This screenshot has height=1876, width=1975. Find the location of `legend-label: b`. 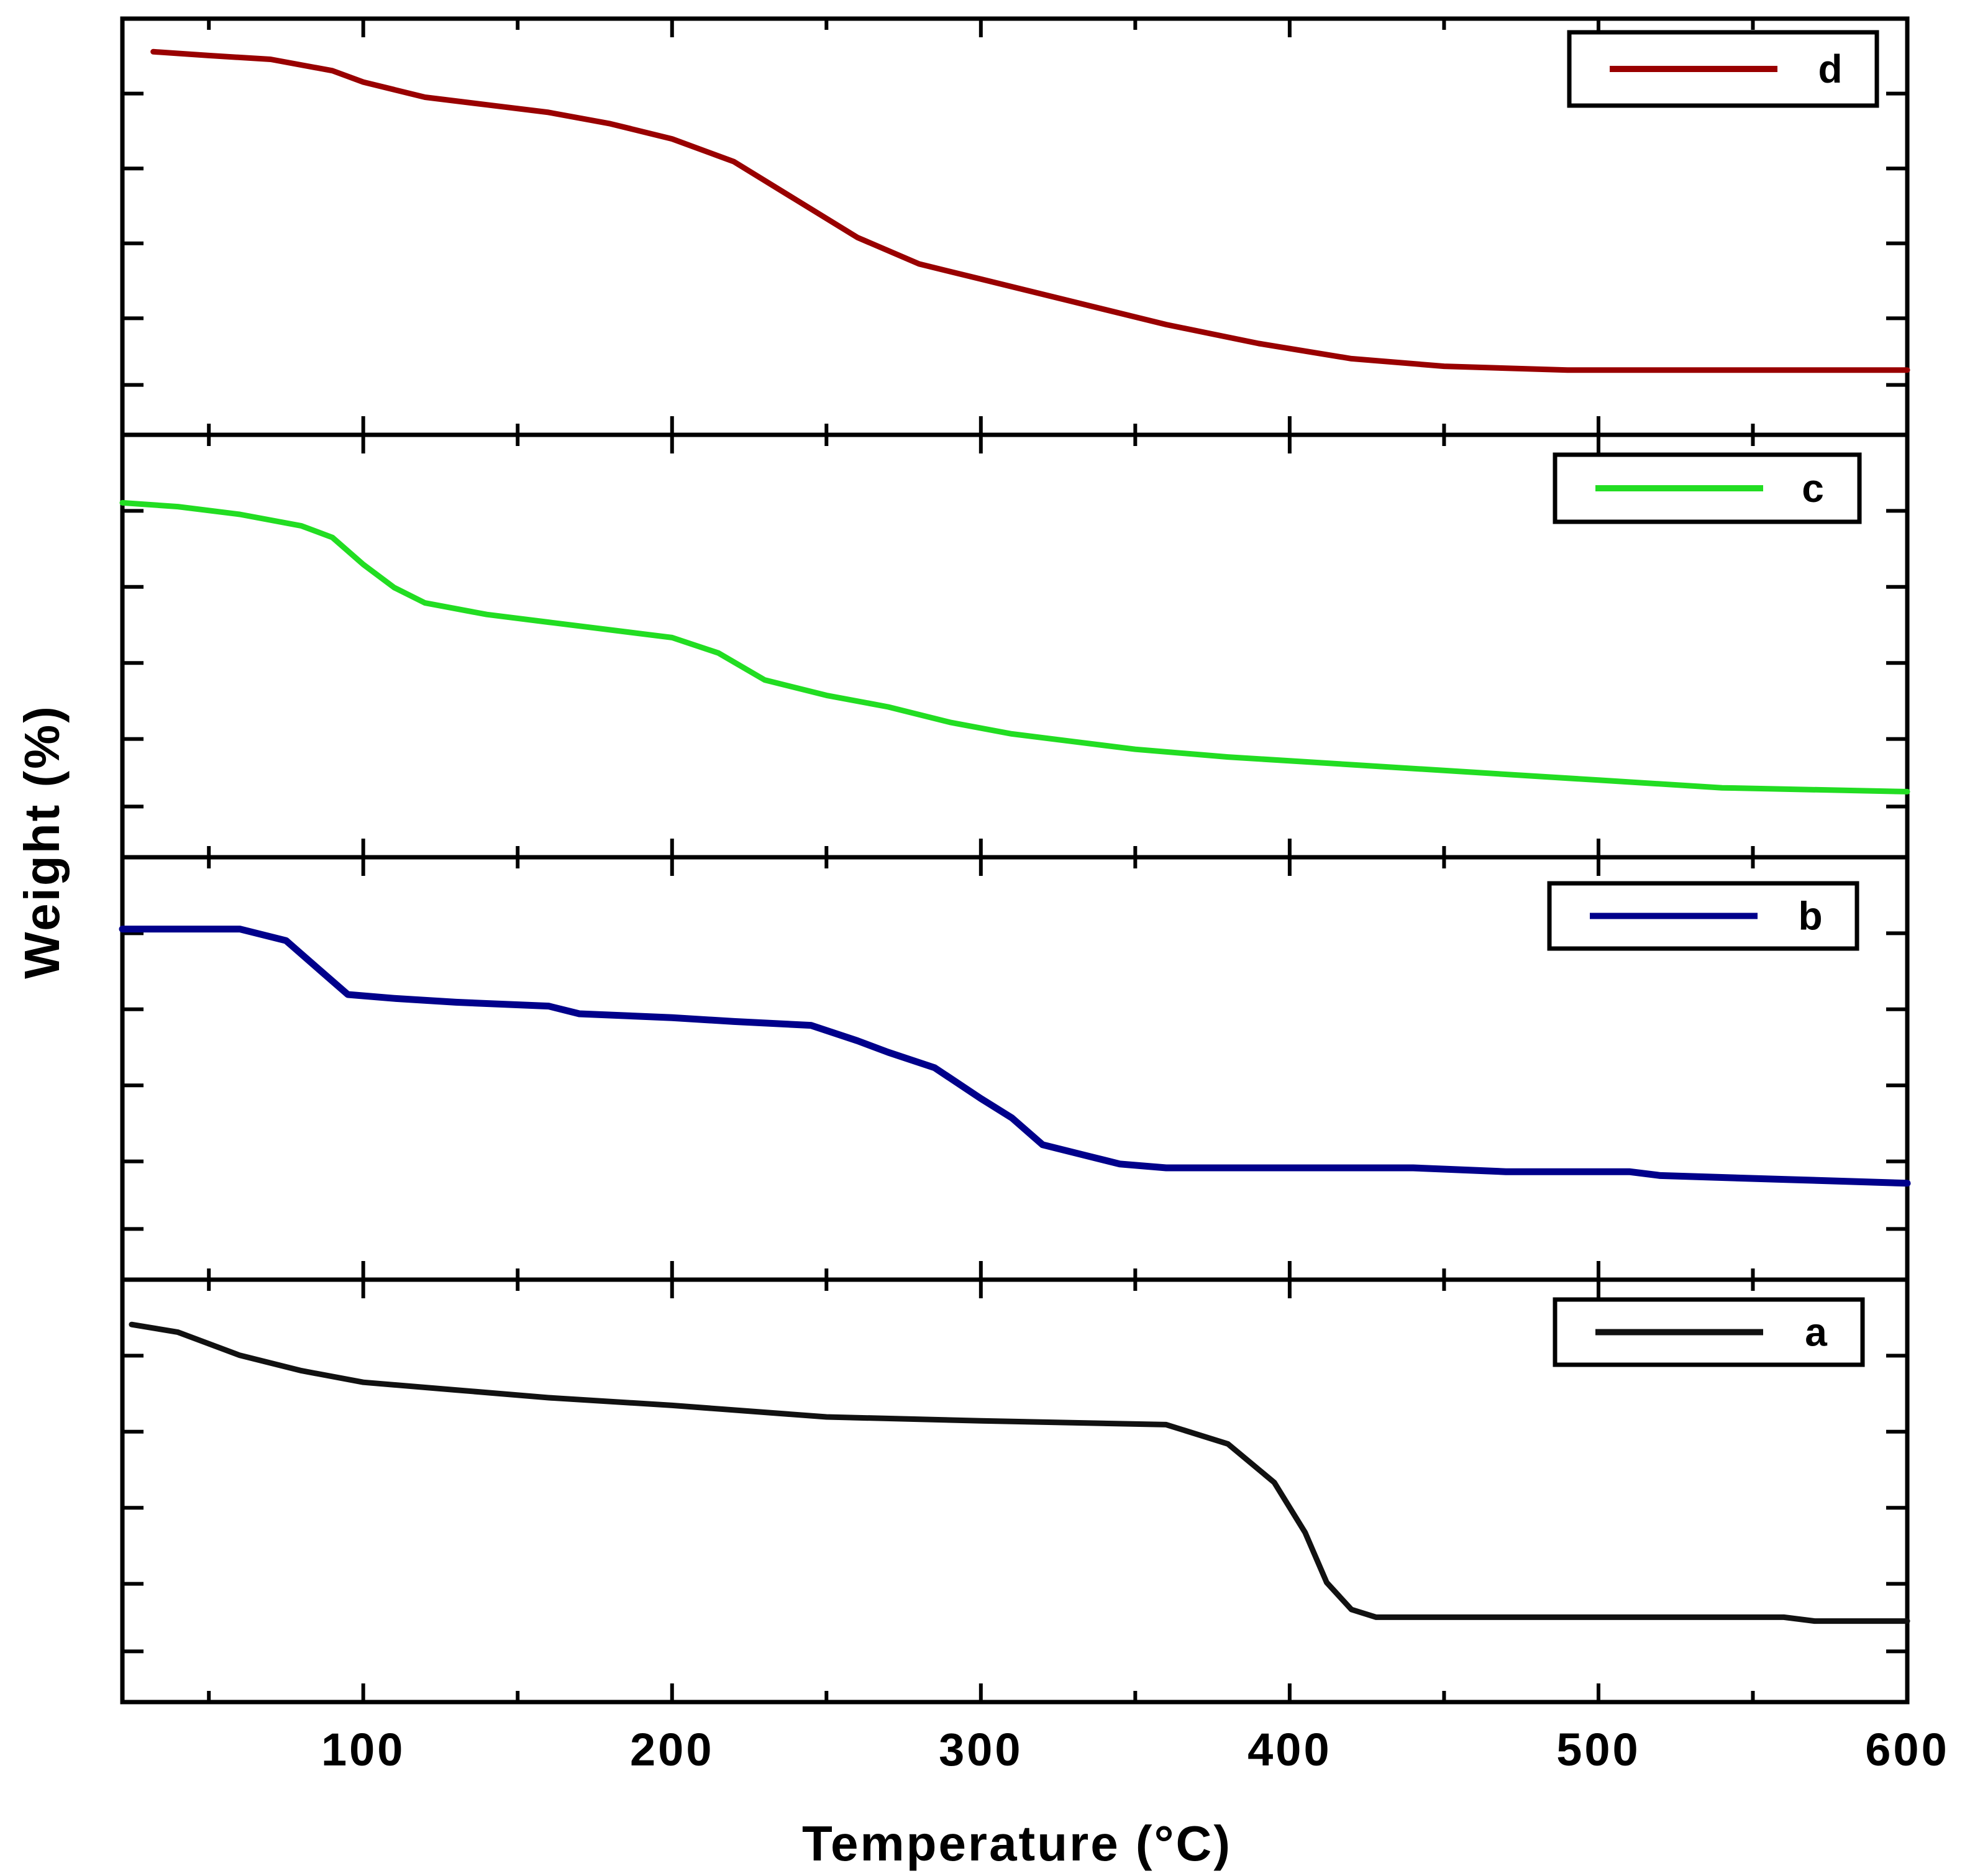

legend-label: b is located at coordinates (1810, 916).